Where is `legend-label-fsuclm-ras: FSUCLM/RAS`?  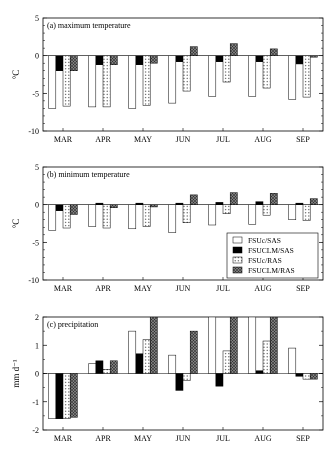 legend-label-fsuclm-ras: FSUCLM/RAS is located at coordinates (271, 270).